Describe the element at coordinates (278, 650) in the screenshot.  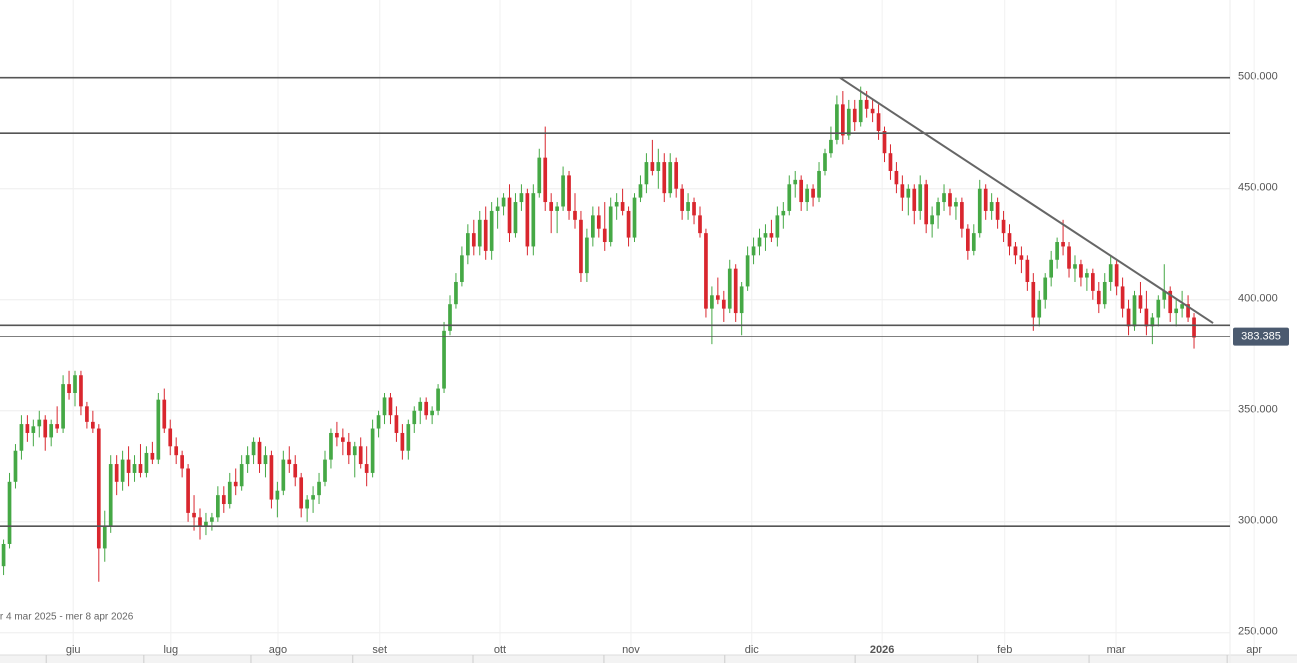
I see `x-tick-label: ago` at that location.